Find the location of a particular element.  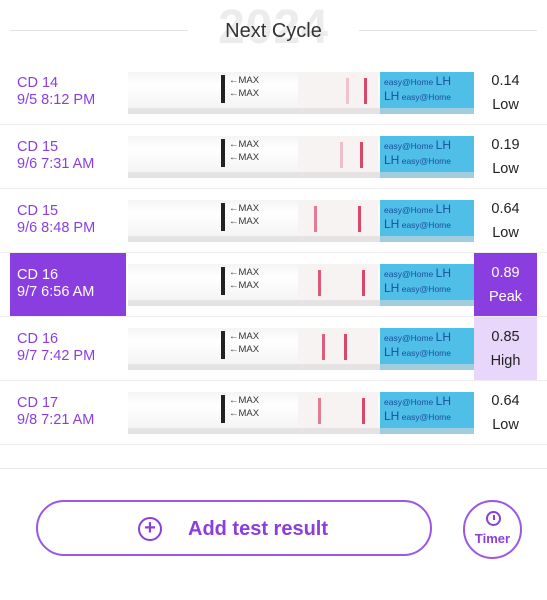

date-cell: CD 15 9/6 8:48 PM is located at coordinates (63, 220).